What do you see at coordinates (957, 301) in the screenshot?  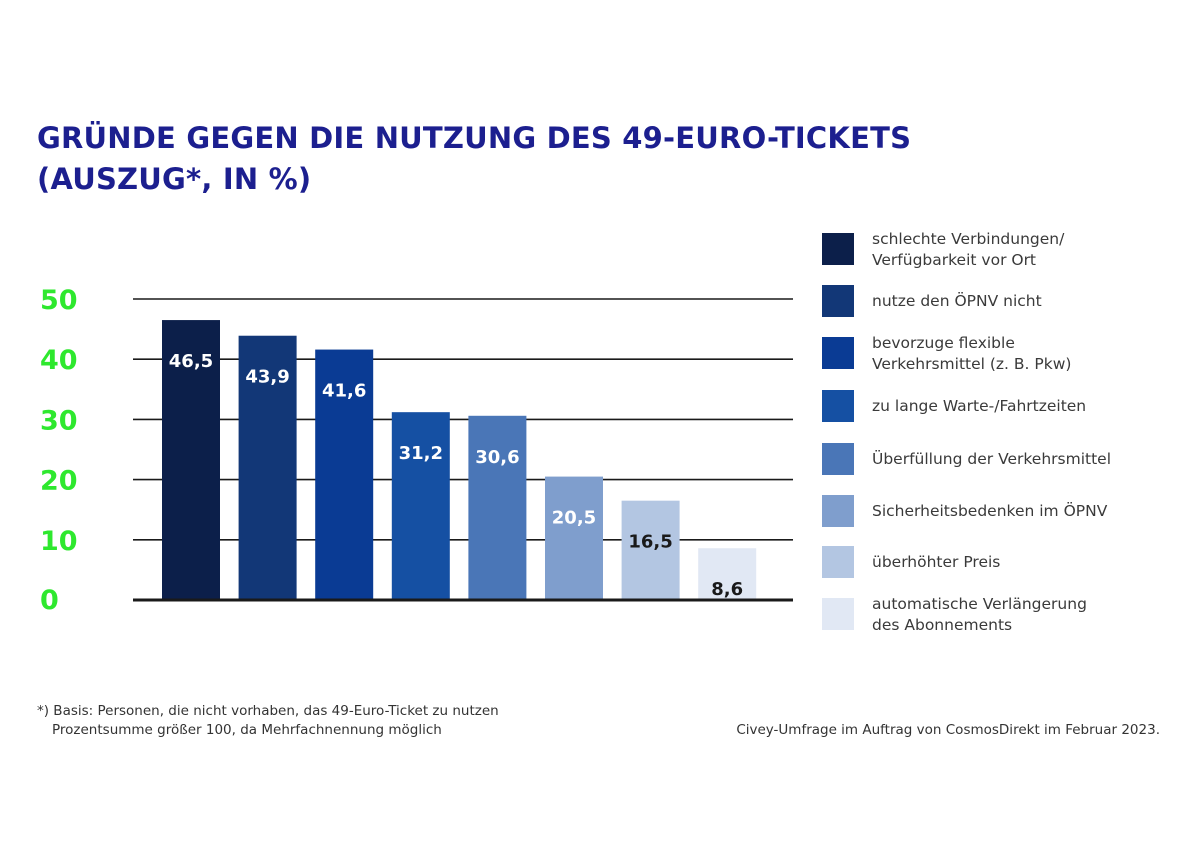 I see `legend-label-2: nutze den ÖPNV nicht` at bounding box center [957, 301].